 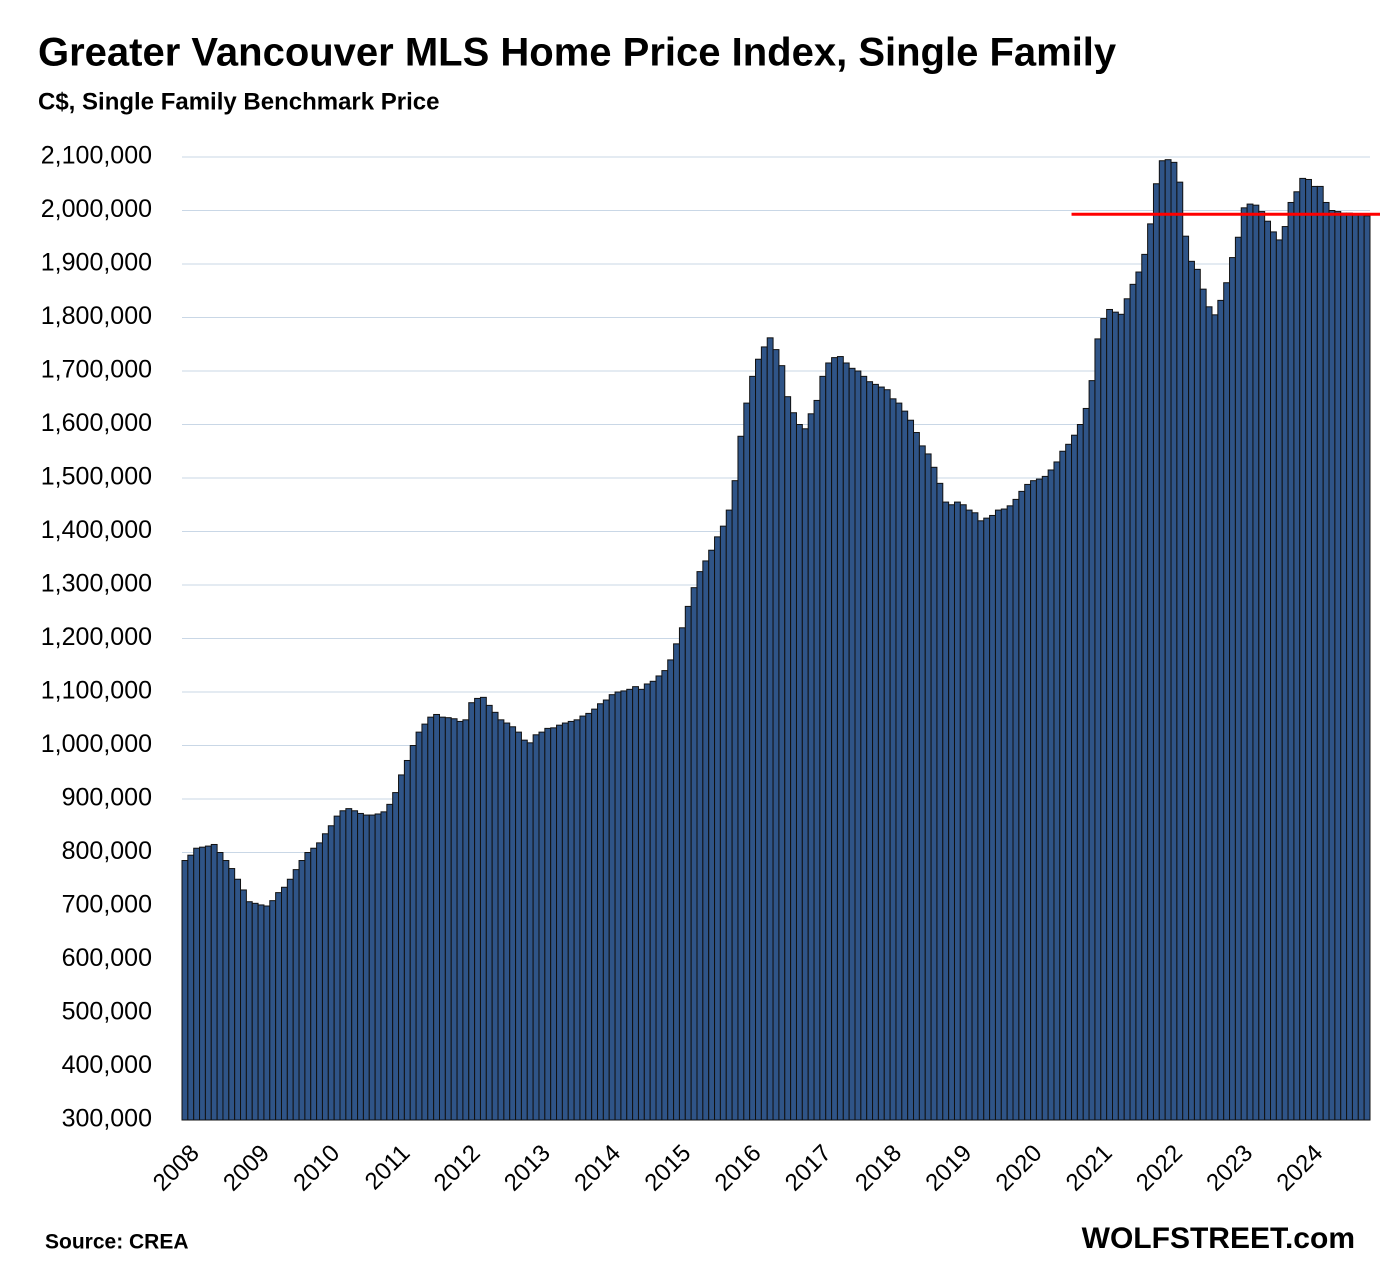 What do you see at coordinates (96, 316) in the screenshot?
I see `y-tick-label: 1,800,000` at bounding box center [96, 316].